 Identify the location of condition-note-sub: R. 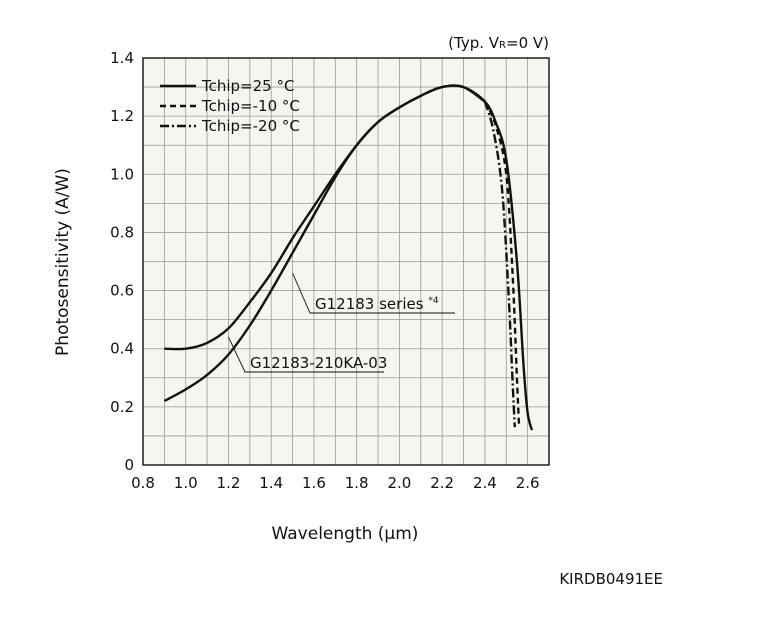
(502, 45).